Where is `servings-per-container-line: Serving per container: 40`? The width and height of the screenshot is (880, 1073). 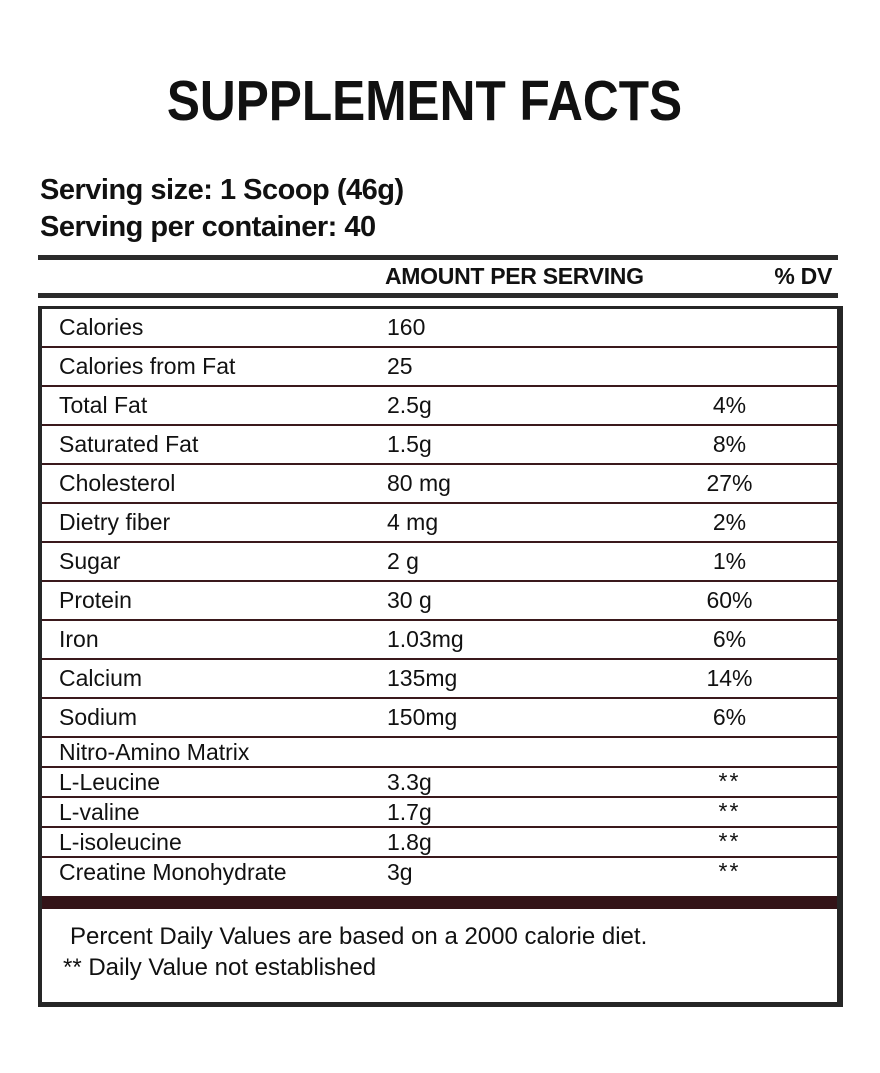 servings-per-container-line: Serving per container: 40 is located at coordinates (208, 227).